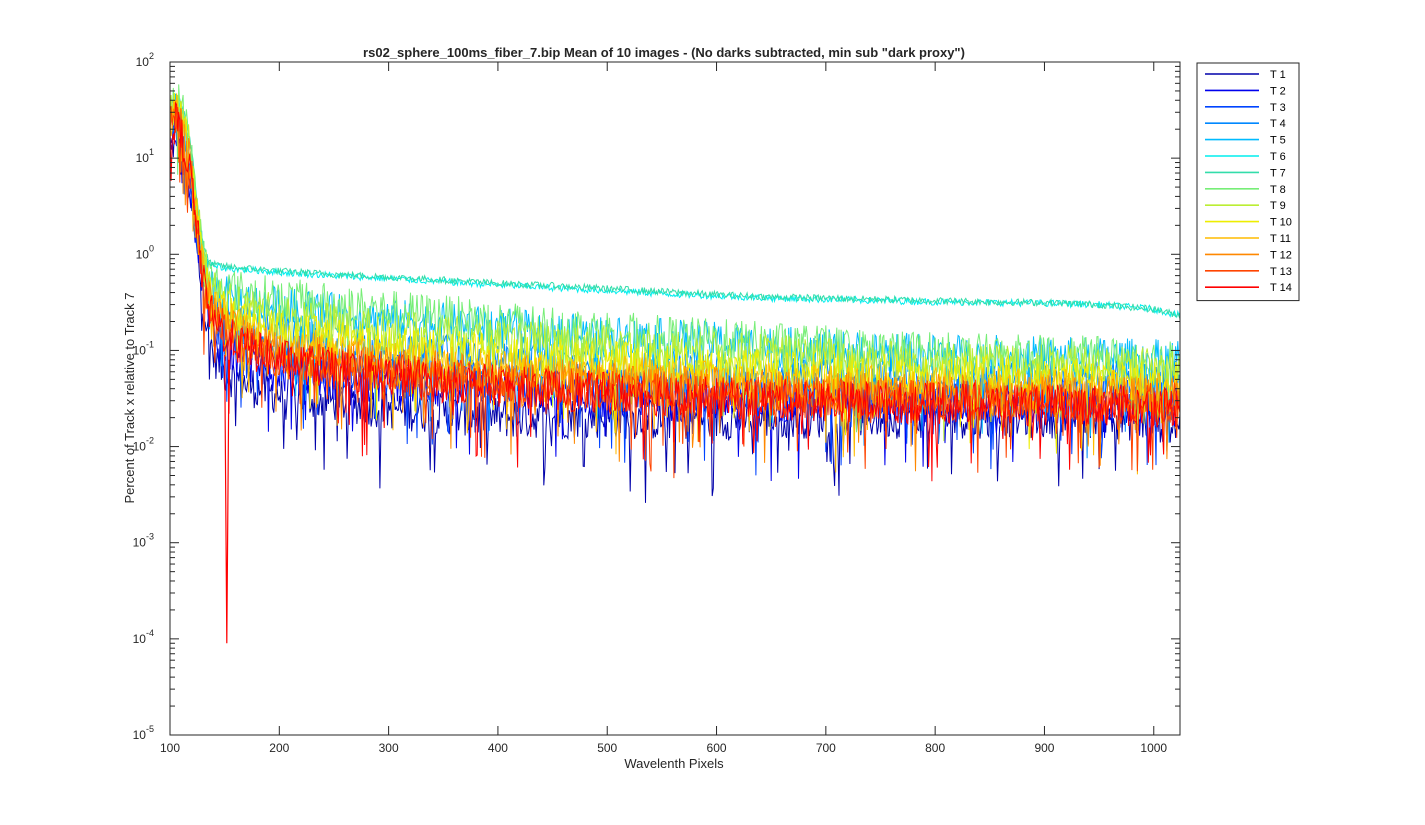 This screenshot has width=1425, height=825. What do you see at coordinates (717, 748) in the screenshot?
I see `x-tick-label: 600` at bounding box center [717, 748].